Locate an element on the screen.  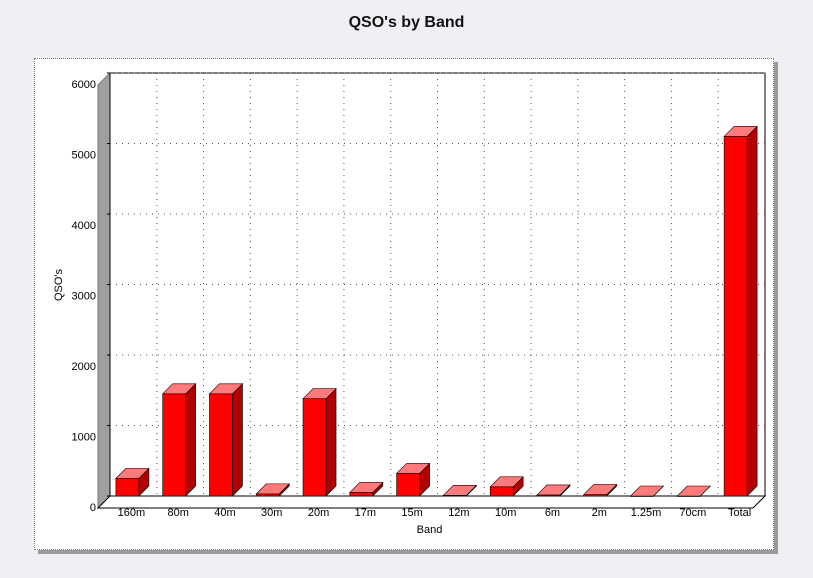
x-tick-label: 30m is located at coordinates (271, 513).